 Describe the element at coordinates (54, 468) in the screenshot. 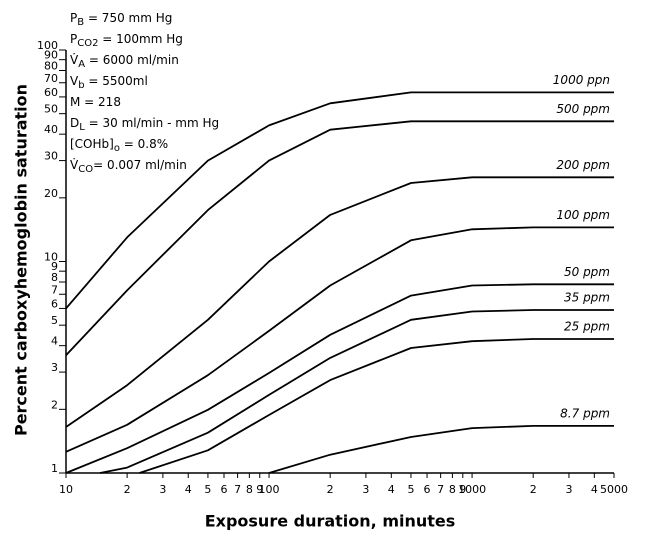

I see `y-tick-label: 1` at that location.